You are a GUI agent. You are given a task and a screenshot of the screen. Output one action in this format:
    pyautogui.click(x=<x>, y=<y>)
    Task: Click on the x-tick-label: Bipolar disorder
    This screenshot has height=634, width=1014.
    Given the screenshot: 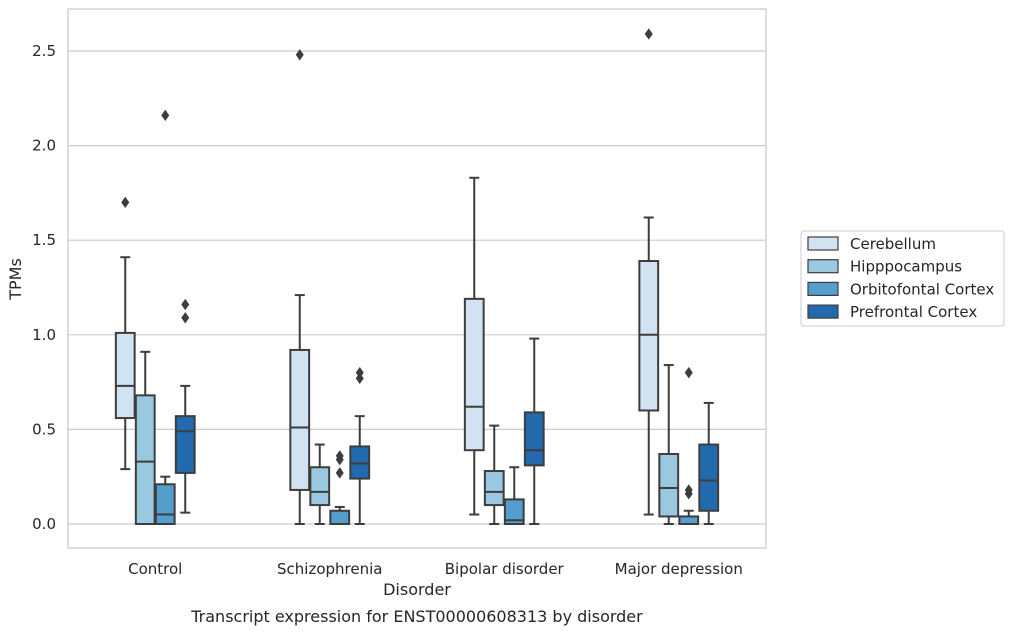 What is the action you would take?
    pyautogui.click(x=505, y=569)
    